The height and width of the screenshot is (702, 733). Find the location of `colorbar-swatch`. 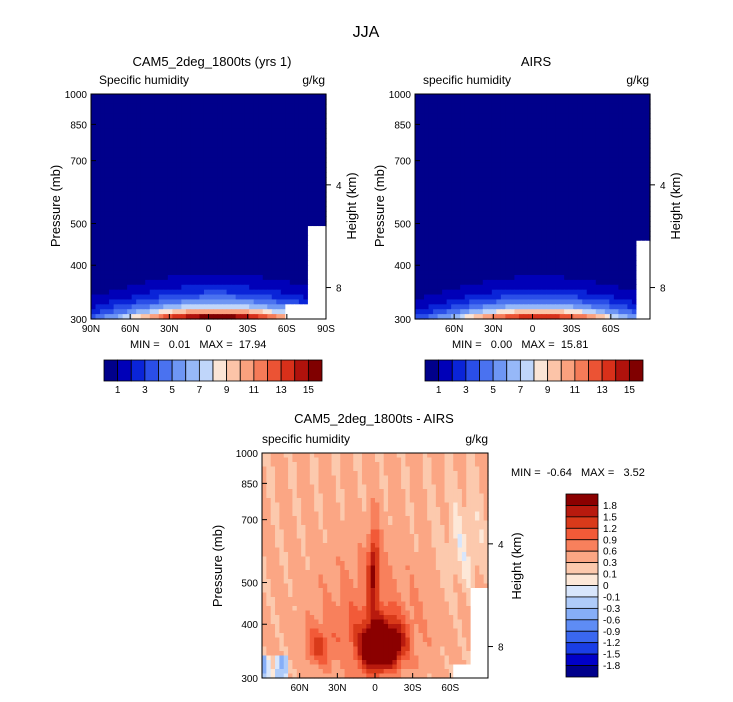

colorbar-swatch is located at coordinates (622, 370).